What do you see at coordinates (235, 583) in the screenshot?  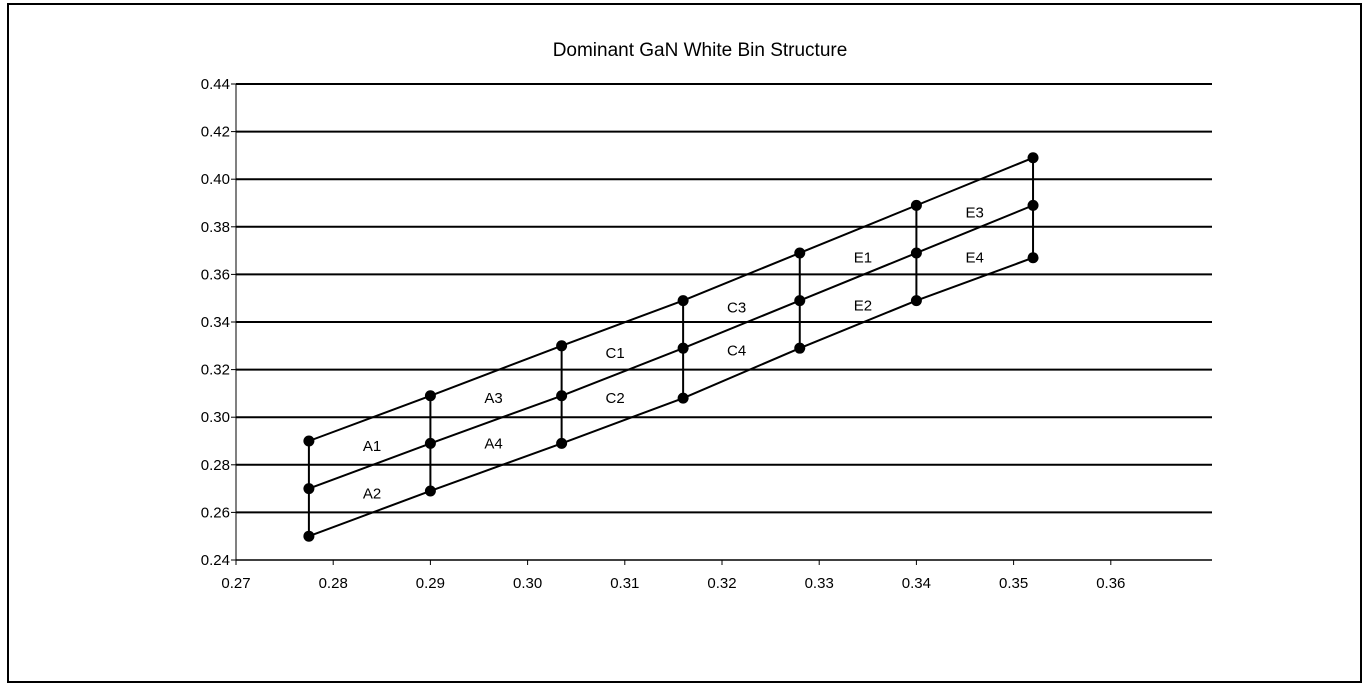 I see `x-tick-label: 0.27` at bounding box center [235, 583].